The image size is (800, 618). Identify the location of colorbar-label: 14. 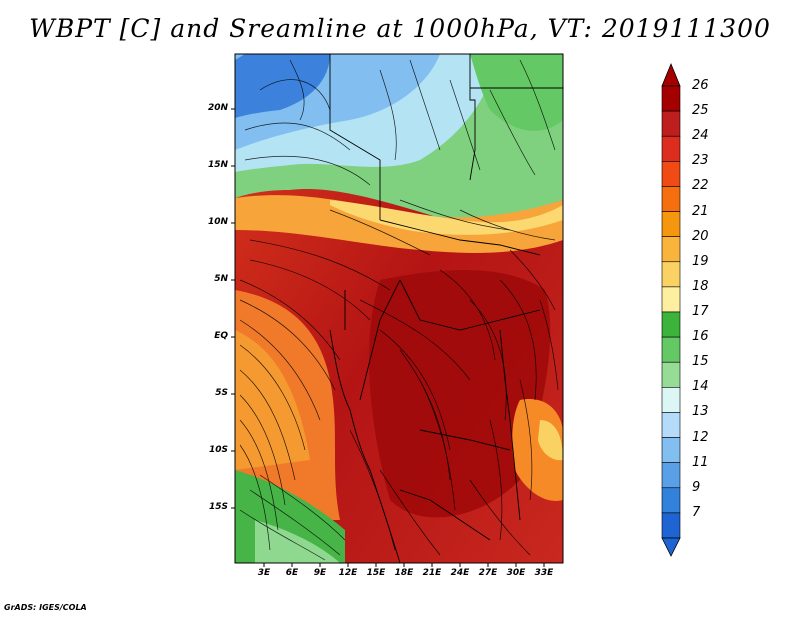
(700, 387).